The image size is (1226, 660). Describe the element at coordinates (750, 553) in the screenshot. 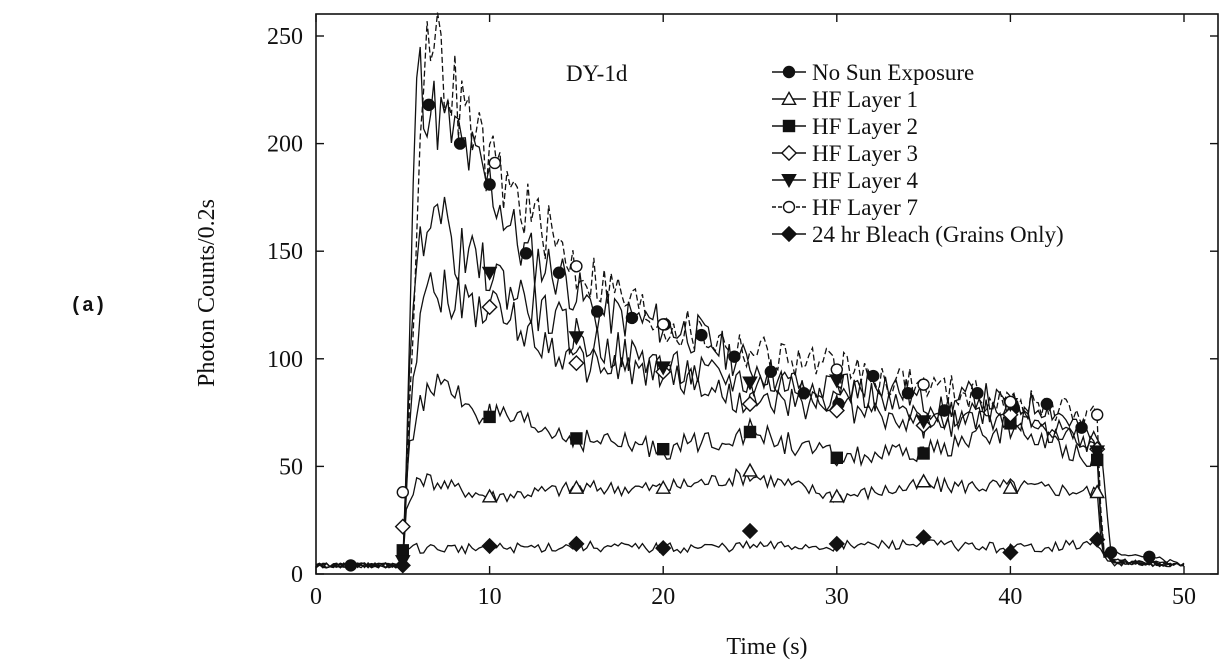

I see `series-line` at that location.